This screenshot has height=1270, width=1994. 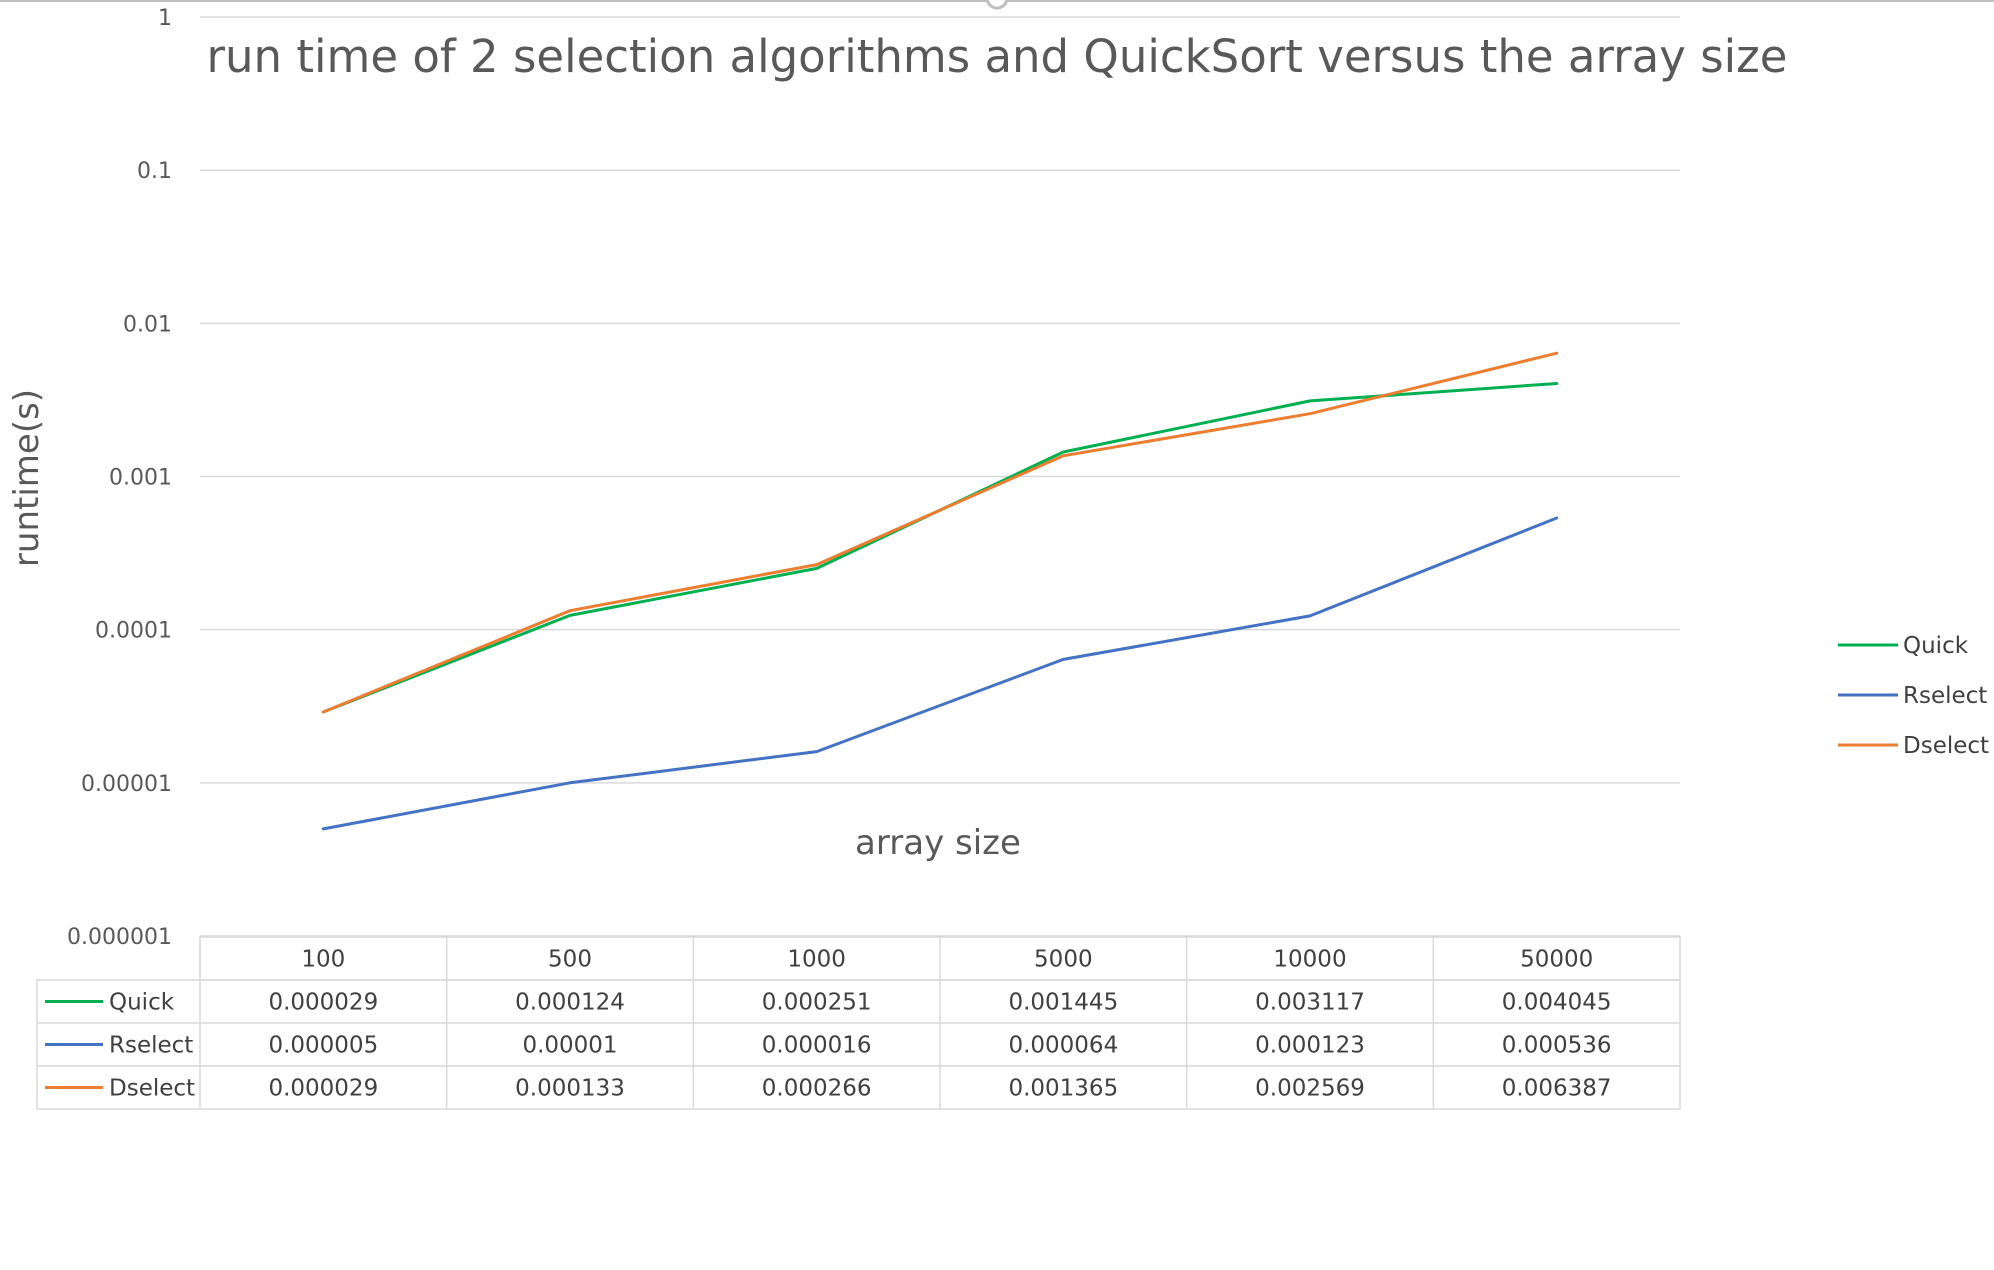 What do you see at coordinates (1309, 960) in the screenshot?
I see `x-tick-label: 10000` at bounding box center [1309, 960].